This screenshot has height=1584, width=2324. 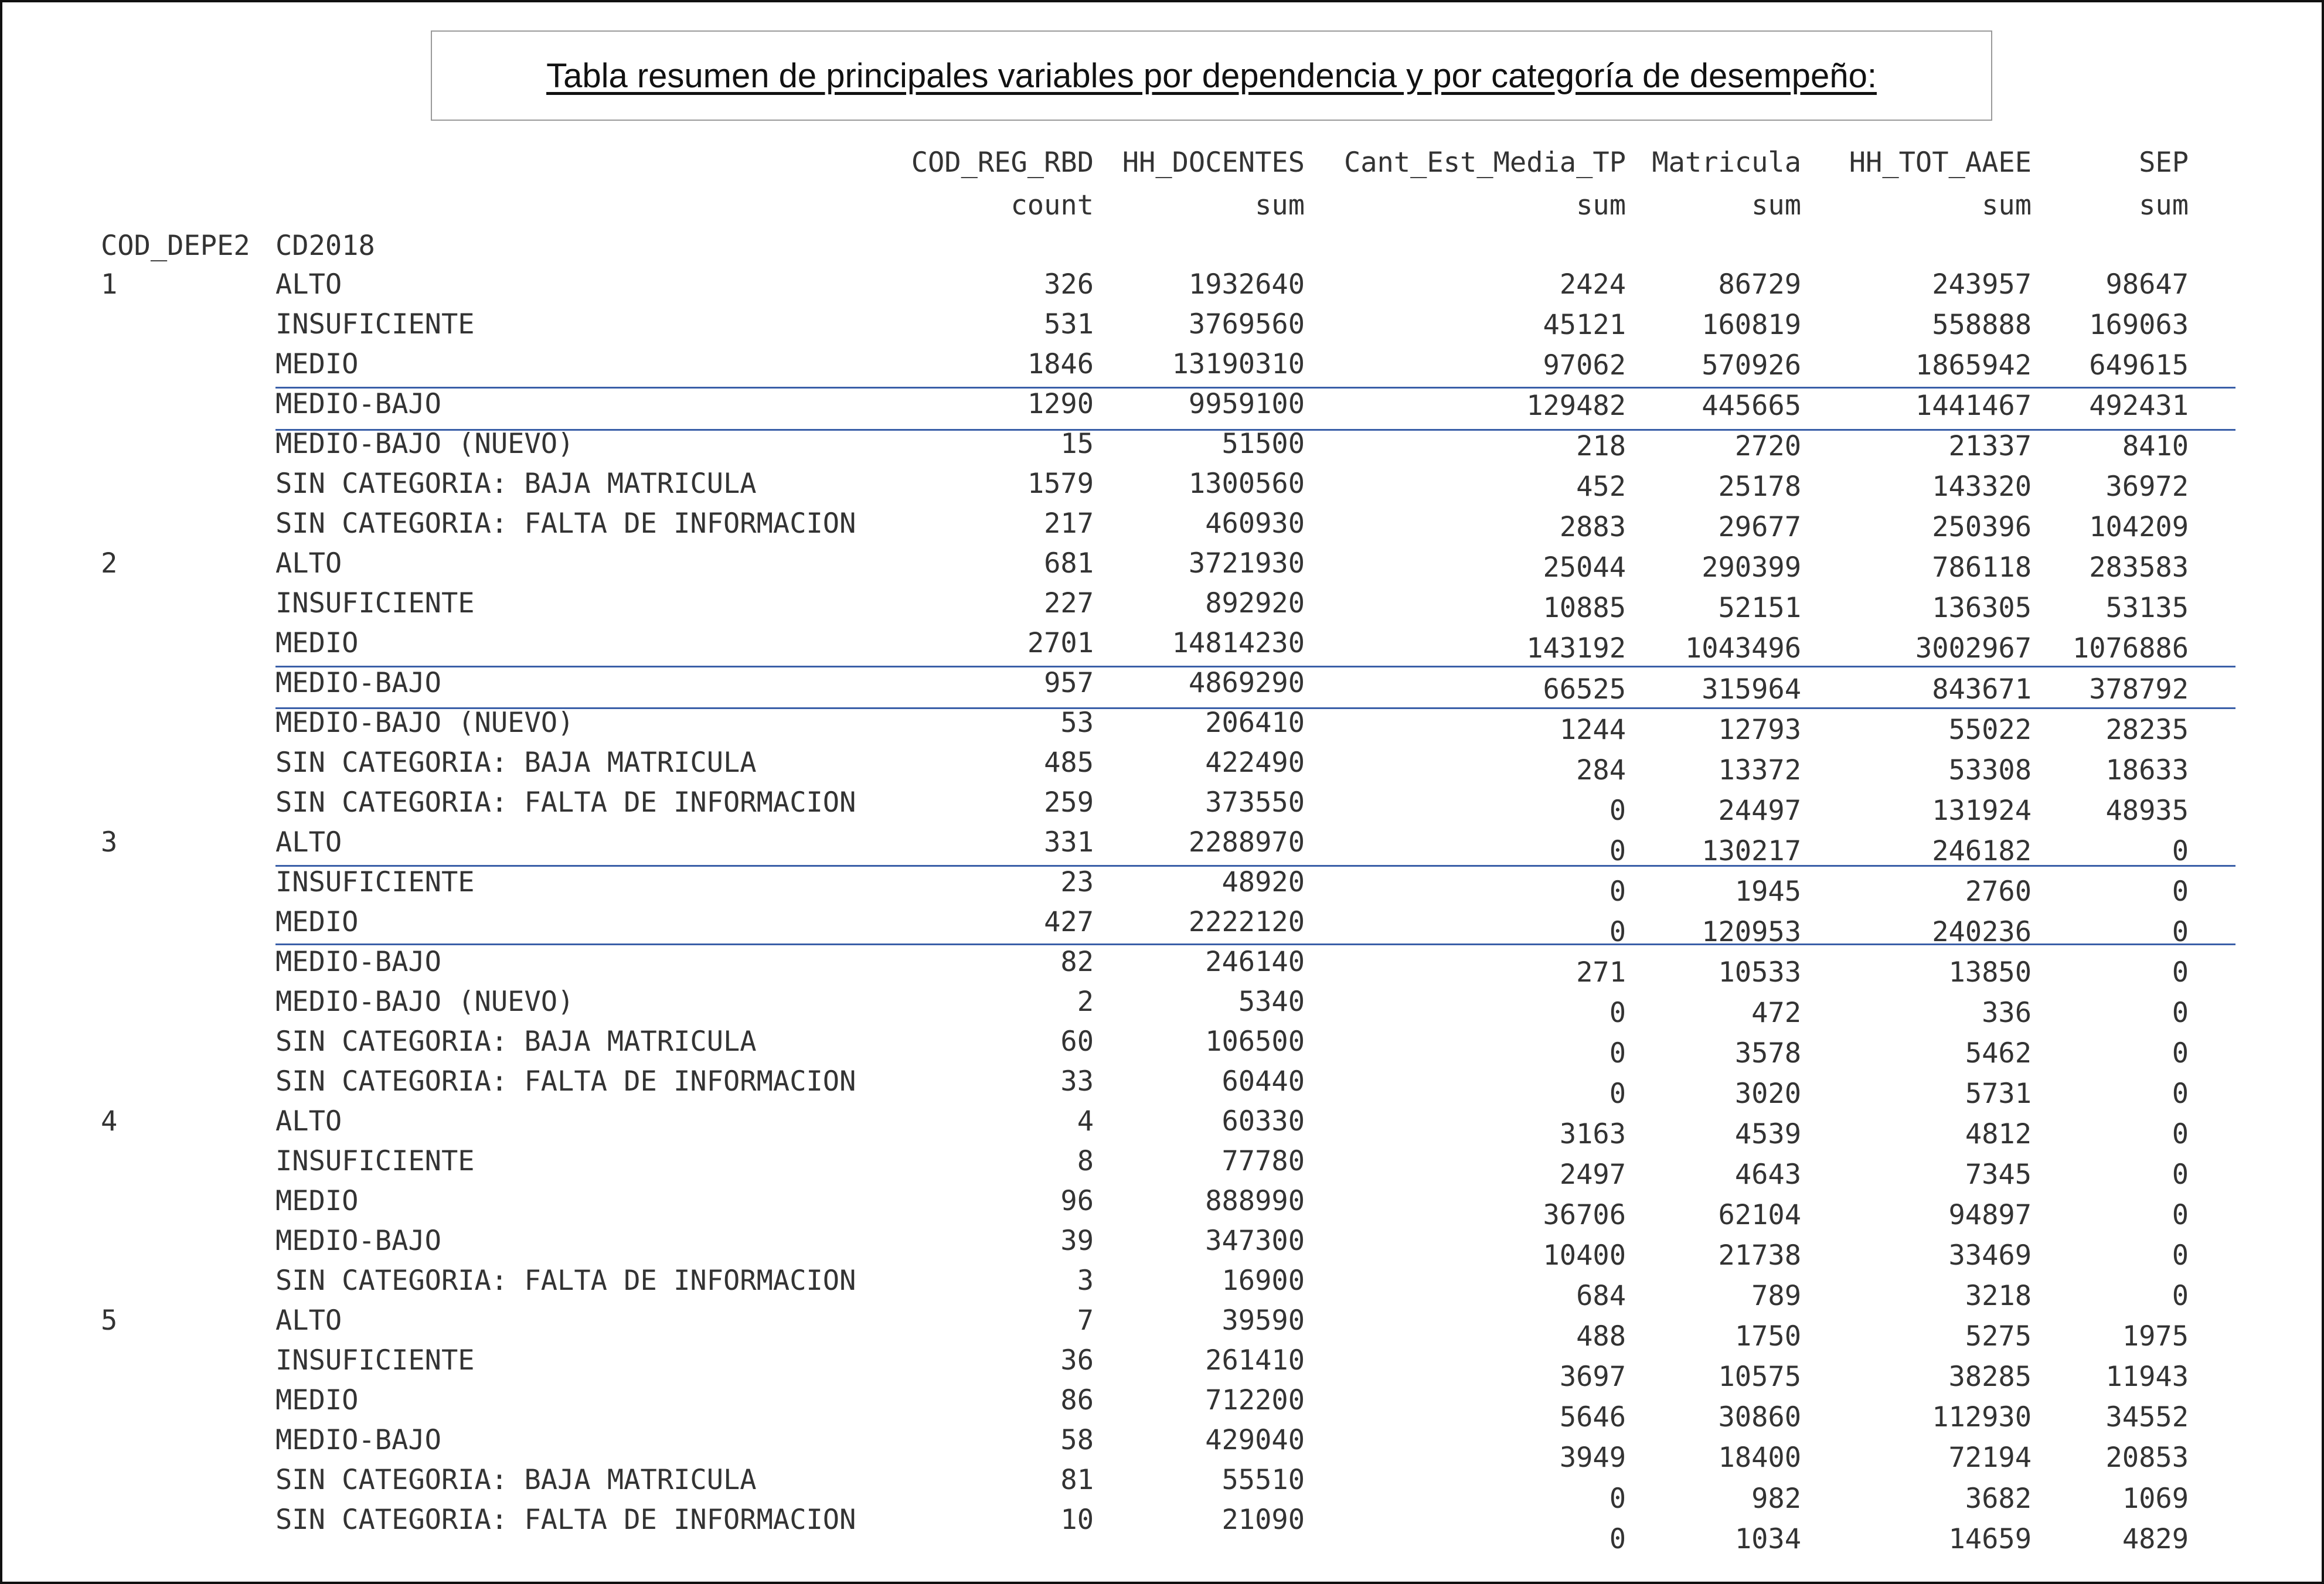 I want to click on column-header: HH_DOCENTES, so click(x=1213, y=163).